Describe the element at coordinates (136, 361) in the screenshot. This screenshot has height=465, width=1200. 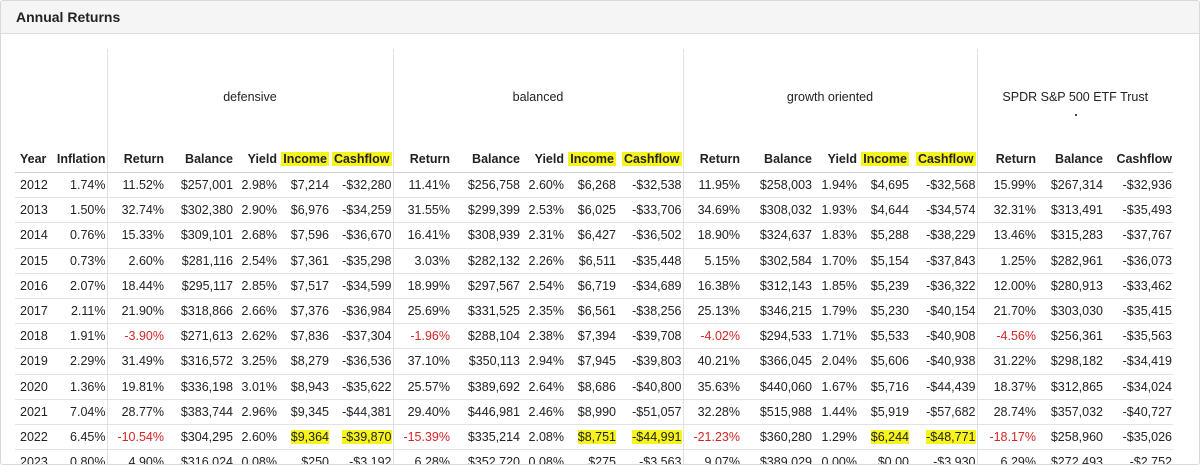
I see `defensive-return-cell: 31.49%` at that location.